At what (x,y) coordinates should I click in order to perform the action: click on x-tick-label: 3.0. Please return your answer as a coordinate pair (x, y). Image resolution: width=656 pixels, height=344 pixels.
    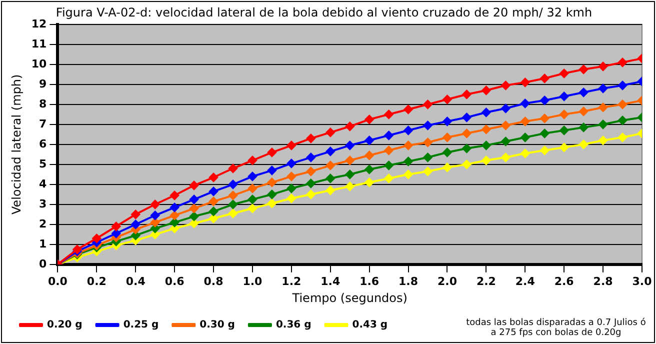
    Looking at the image, I should click on (642, 281).